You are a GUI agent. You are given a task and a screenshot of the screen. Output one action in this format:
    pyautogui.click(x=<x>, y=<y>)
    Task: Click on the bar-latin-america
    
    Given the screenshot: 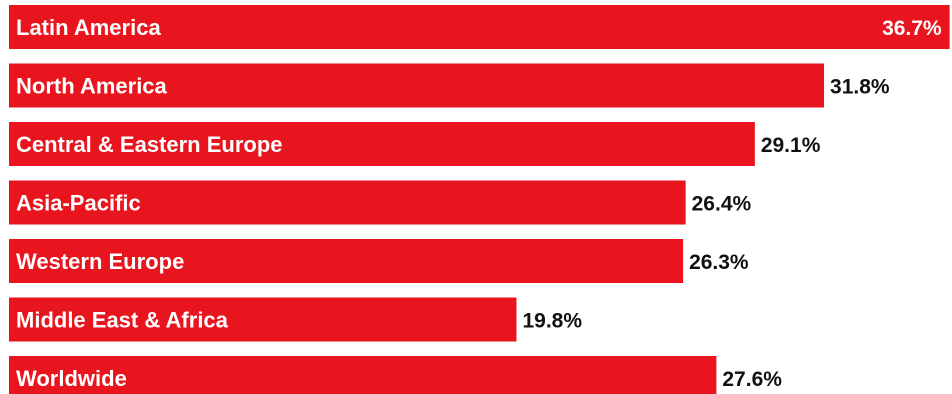 What is the action you would take?
    pyautogui.click(x=479, y=27)
    